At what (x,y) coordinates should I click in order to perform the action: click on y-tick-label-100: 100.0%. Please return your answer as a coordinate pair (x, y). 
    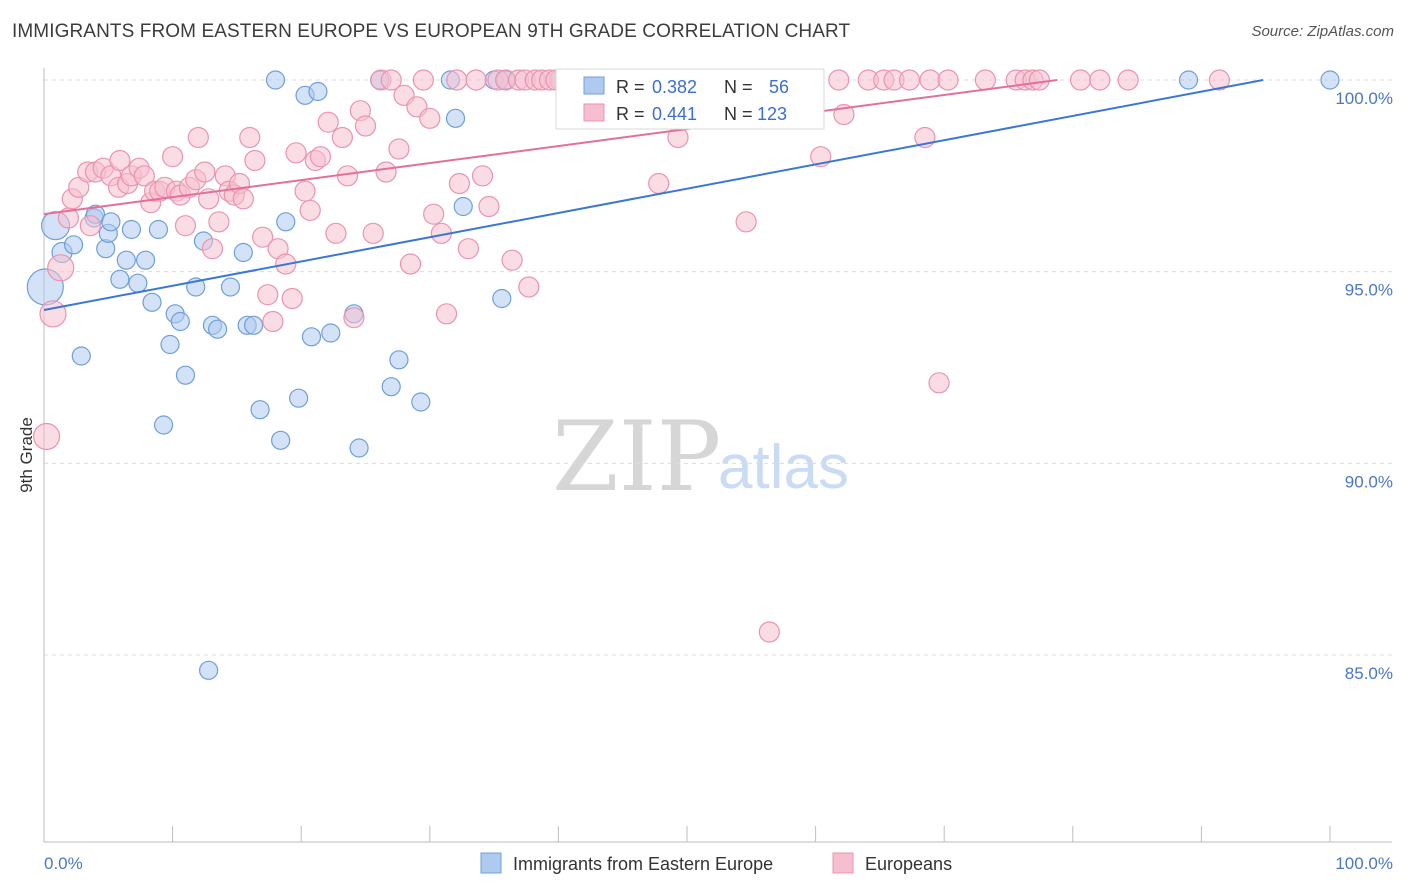
    Looking at the image, I should click on (1364, 98).